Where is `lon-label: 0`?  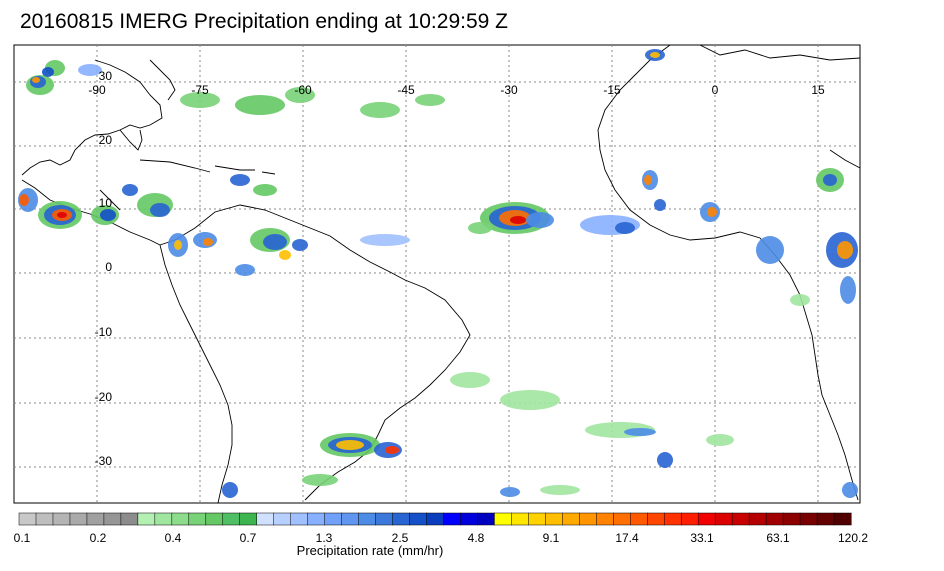
lon-label: 0 is located at coordinates (715, 90).